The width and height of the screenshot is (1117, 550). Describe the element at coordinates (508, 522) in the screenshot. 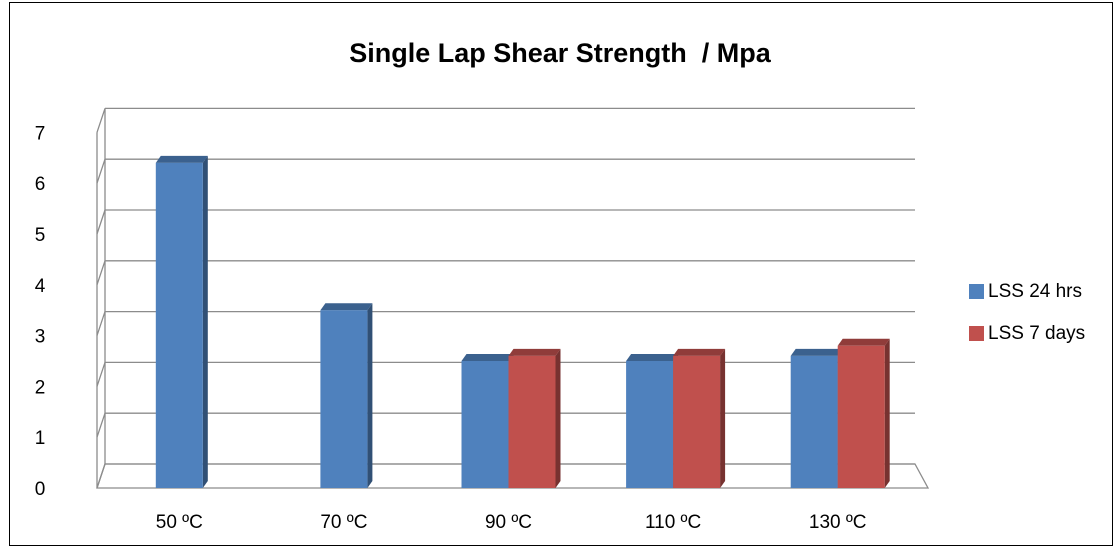

I see `x-tick-label: 90 ºC` at that location.